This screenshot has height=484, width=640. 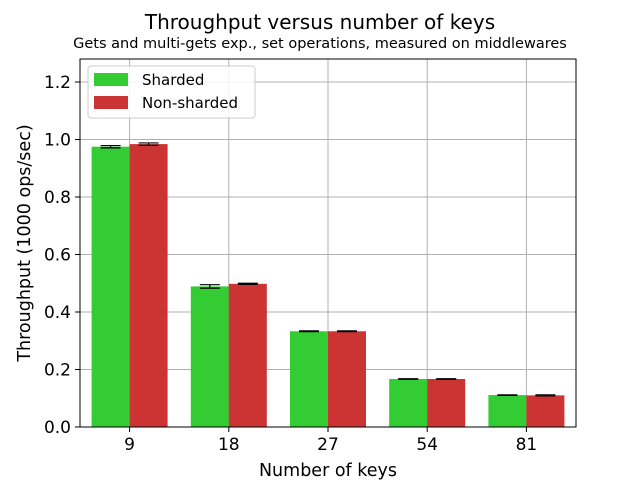 I want to click on y-tick-label: 0.4, so click(x=57, y=313).